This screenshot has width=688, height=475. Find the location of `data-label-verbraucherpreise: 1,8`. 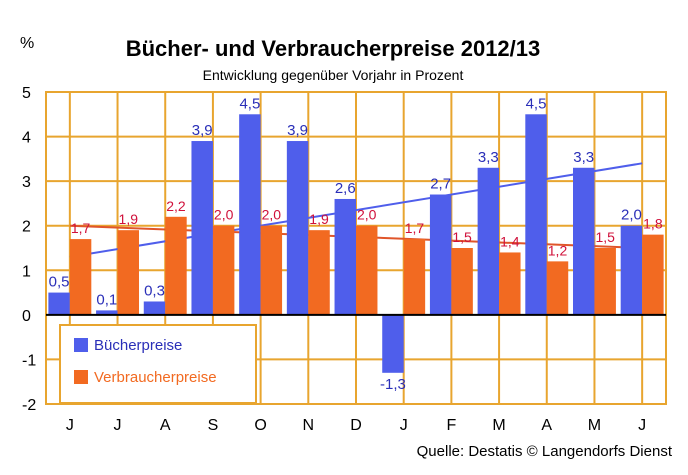

data-label-verbraucherpreise: 1,8 is located at coordinates (653, 224).